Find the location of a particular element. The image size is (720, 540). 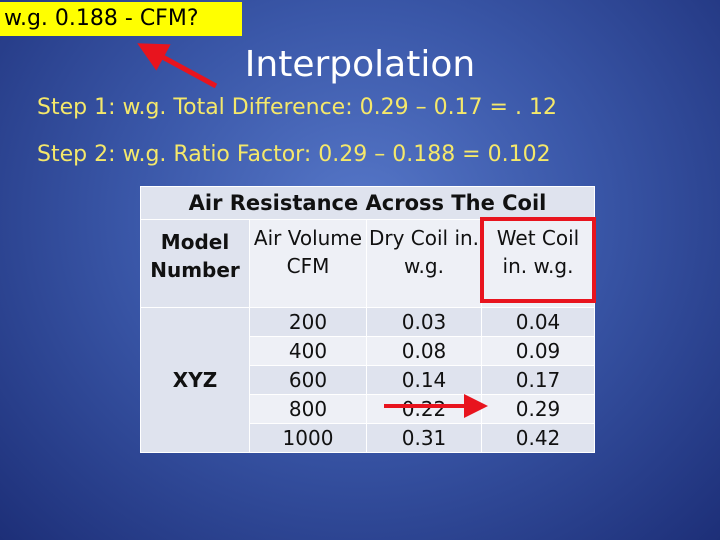

slide-title: Interpolation is located at coordinates (360, 64).